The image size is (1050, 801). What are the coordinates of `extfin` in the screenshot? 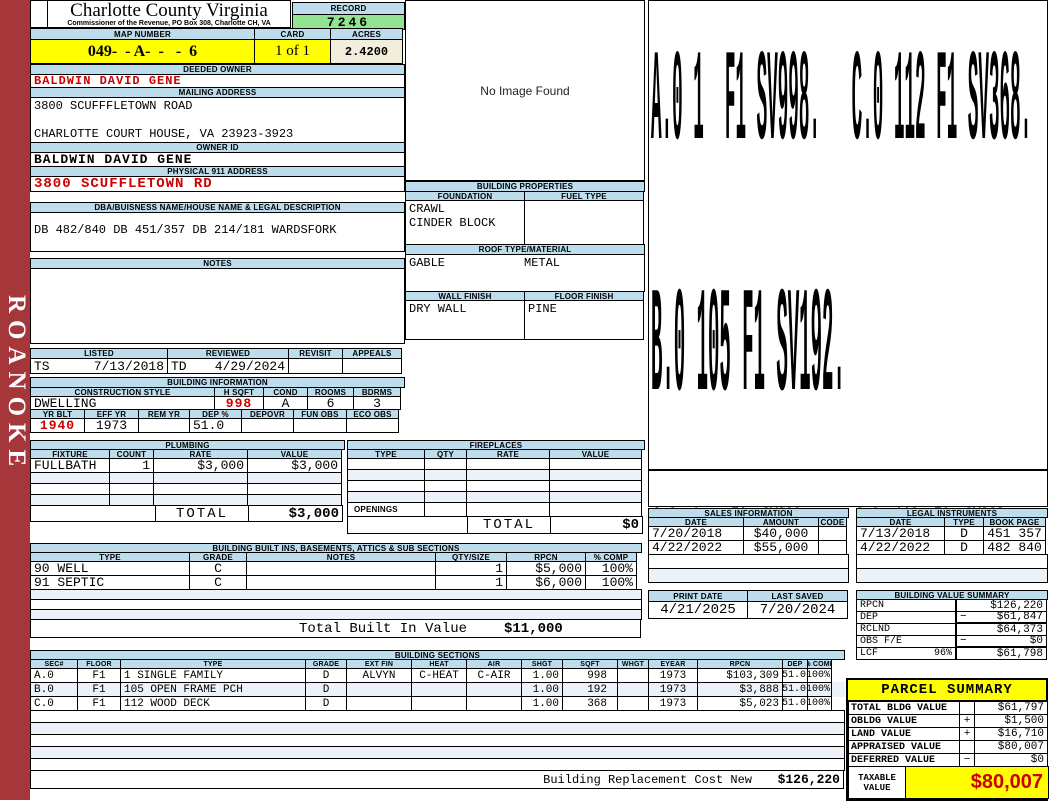 It's located at (379, 703).